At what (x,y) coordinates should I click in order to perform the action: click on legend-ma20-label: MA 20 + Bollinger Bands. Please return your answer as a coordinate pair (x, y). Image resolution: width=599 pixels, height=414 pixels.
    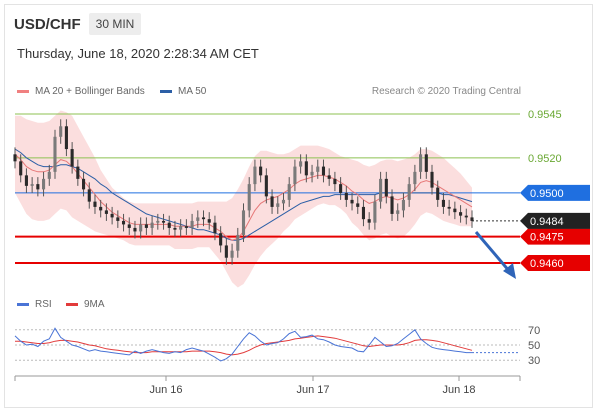
    Looking at the image, I should click on (90, 91).